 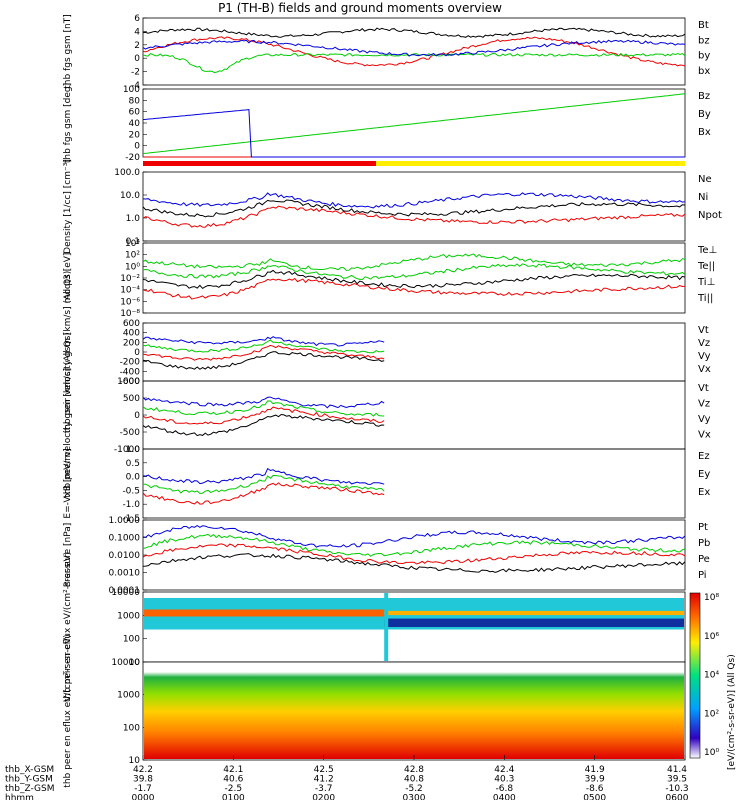 I want to click on y-axis-label: Density [1/cc] [cm⁻³], so click(x=68, y=206).